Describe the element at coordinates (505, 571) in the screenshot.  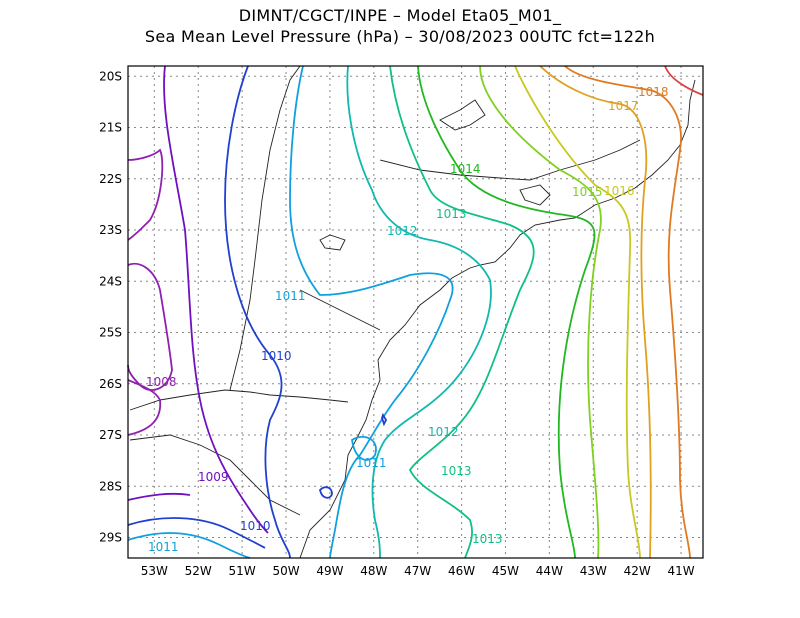
I see `lon-tick-label: 45W` at that location.